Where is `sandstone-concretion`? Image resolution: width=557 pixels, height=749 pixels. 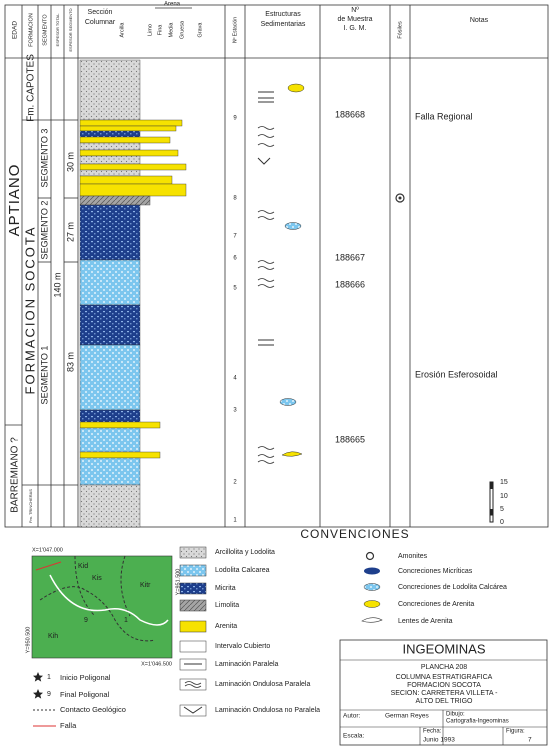 sandstone-concretion is located at coordinates (296, 88).